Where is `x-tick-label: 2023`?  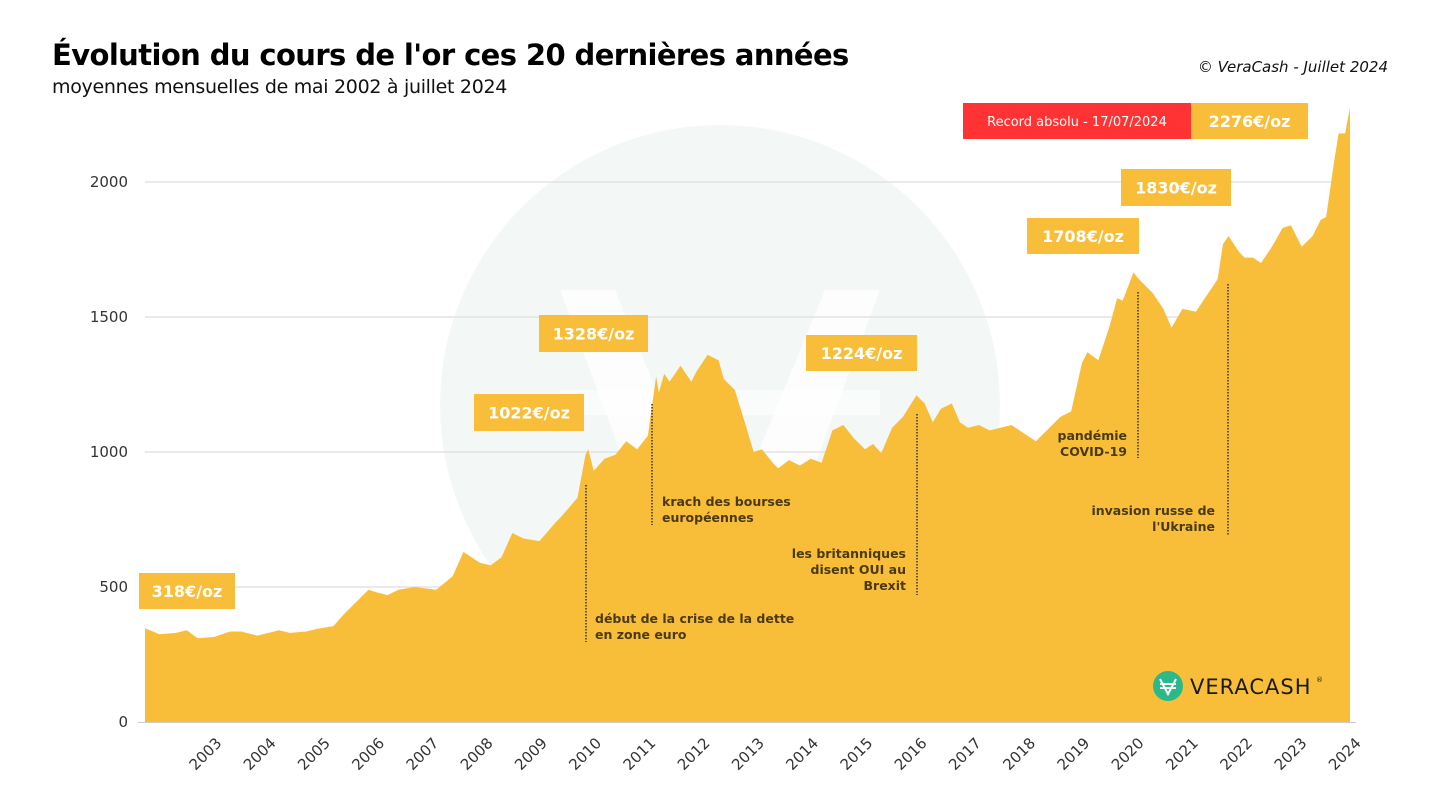 x-tick-label: 2023 is located at coordinates (1291, 754).